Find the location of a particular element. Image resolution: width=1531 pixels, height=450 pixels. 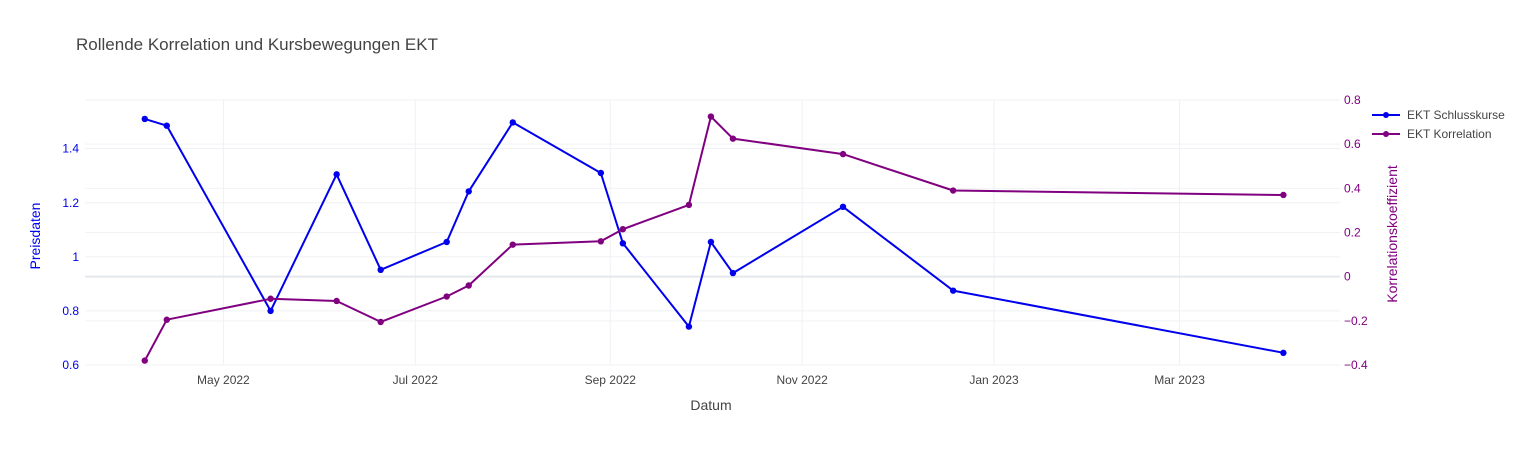

x-tick-label: Jul 2022 is located at coordinates (416, 380).